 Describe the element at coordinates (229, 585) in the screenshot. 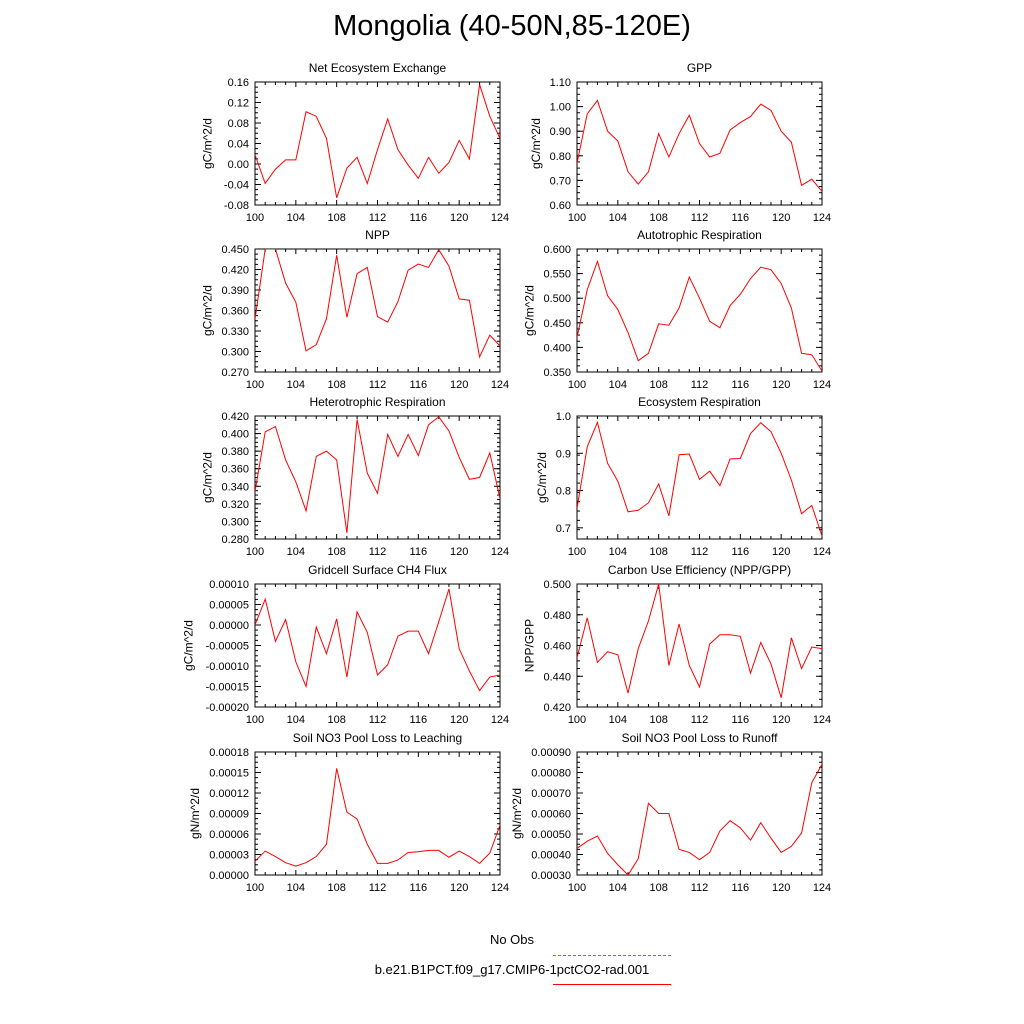

I see `y-tick-label: 0.00010` at that location.